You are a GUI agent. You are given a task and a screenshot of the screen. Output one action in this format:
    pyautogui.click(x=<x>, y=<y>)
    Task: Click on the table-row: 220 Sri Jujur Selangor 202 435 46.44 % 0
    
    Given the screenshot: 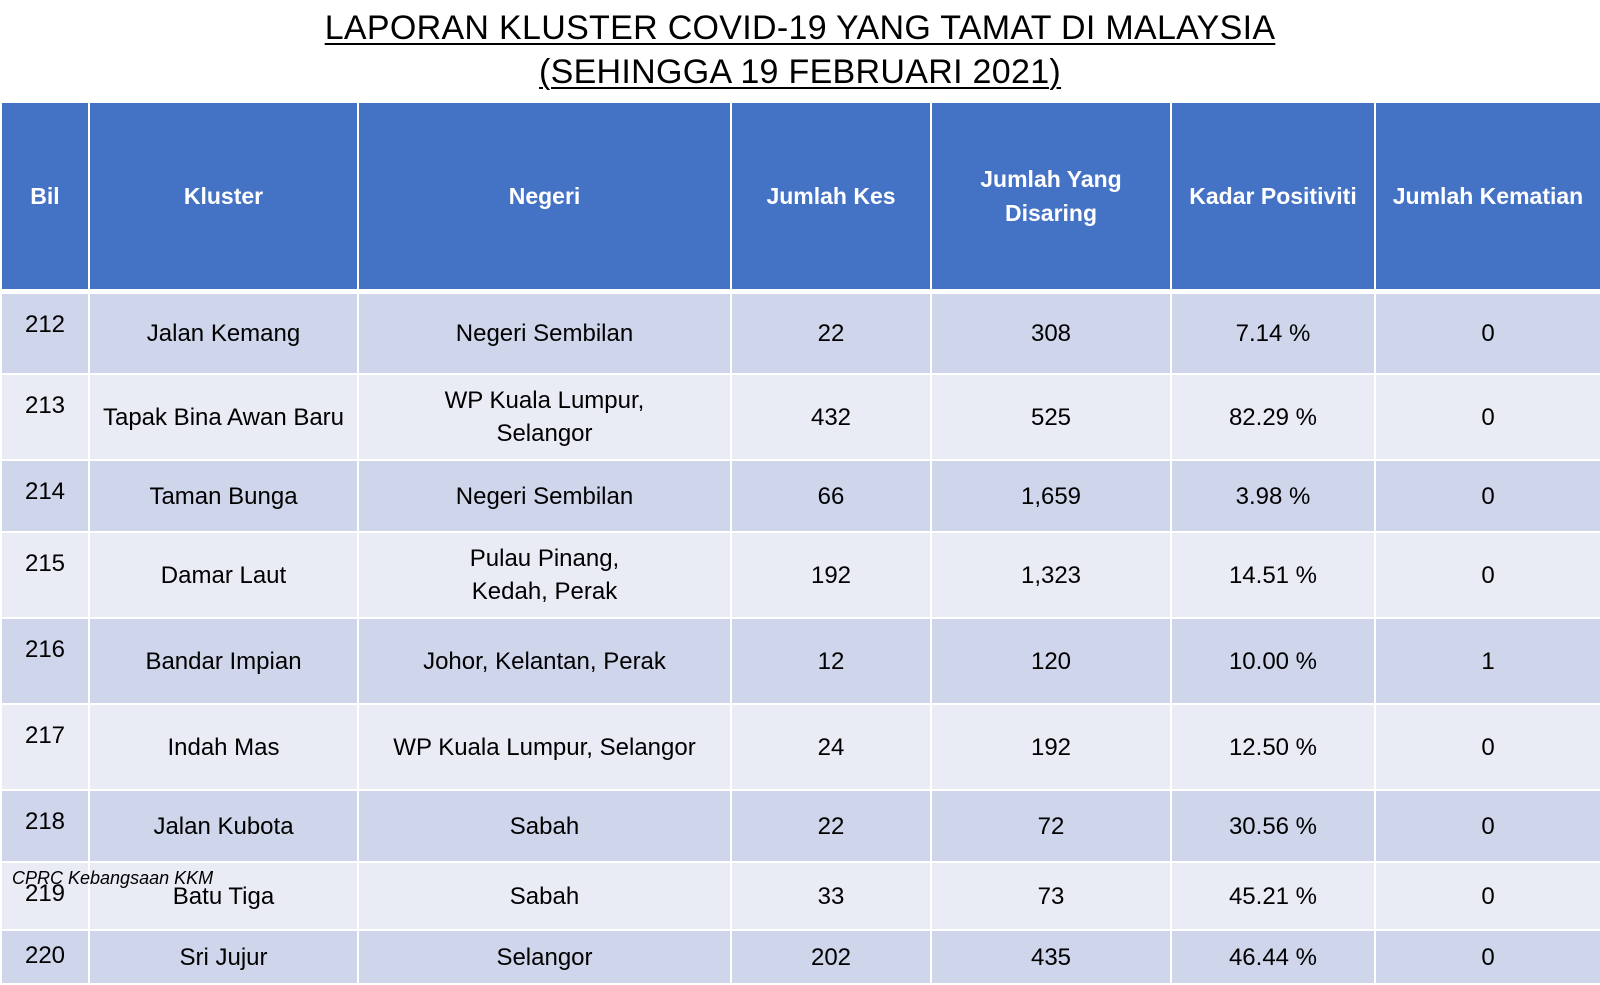 What is the action you would take?
    pyautogui.click(x=800, y=957)
    